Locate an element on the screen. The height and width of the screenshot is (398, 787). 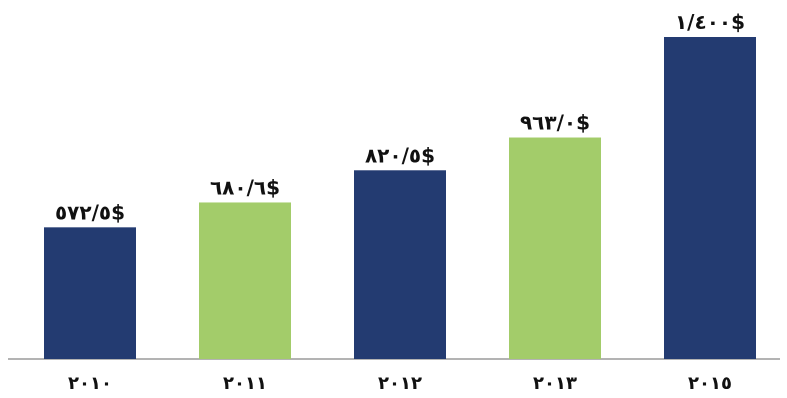
data-label-1: ٦٨٠/٦$ is located at coordinates (245, 187).